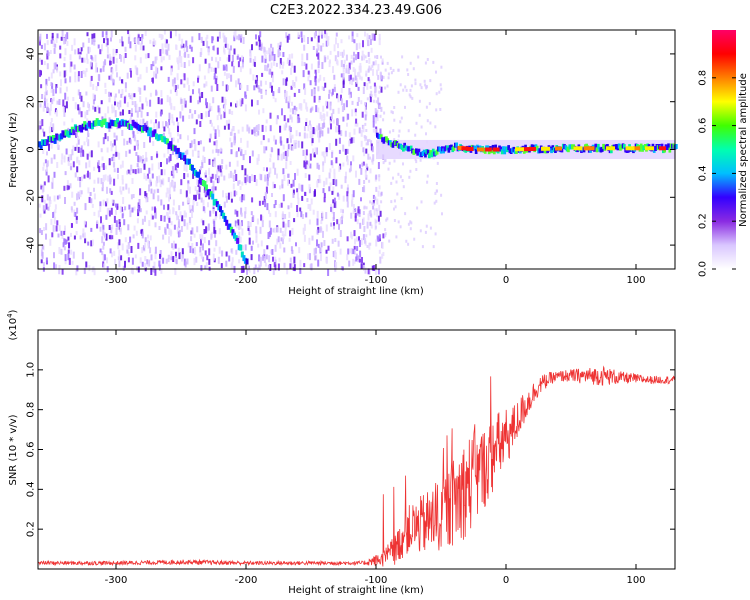  Describe the element at coordinates (31, 410) in the screenshot. I see `snr-y-tick-label: 0.8` at that location.